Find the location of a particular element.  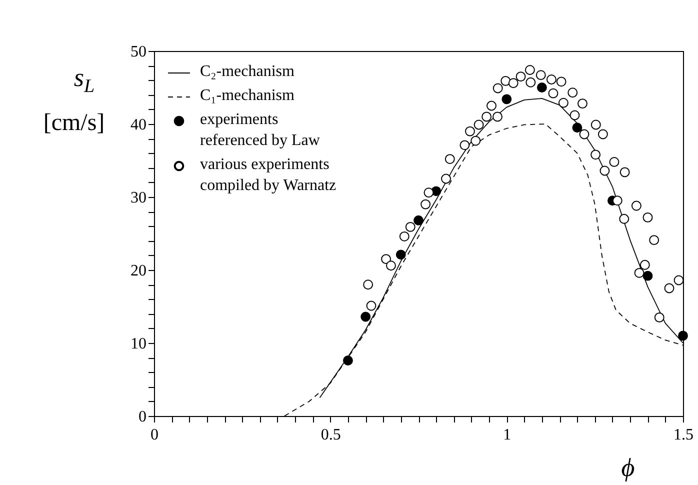

y-tick-label: 0 is located at coordinates (142, 417).